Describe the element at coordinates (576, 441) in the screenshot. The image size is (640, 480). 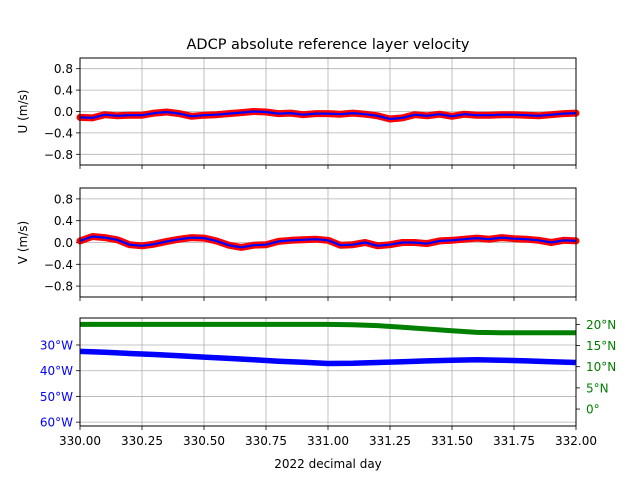
I see `x-tick-label: 332.00` at that location.